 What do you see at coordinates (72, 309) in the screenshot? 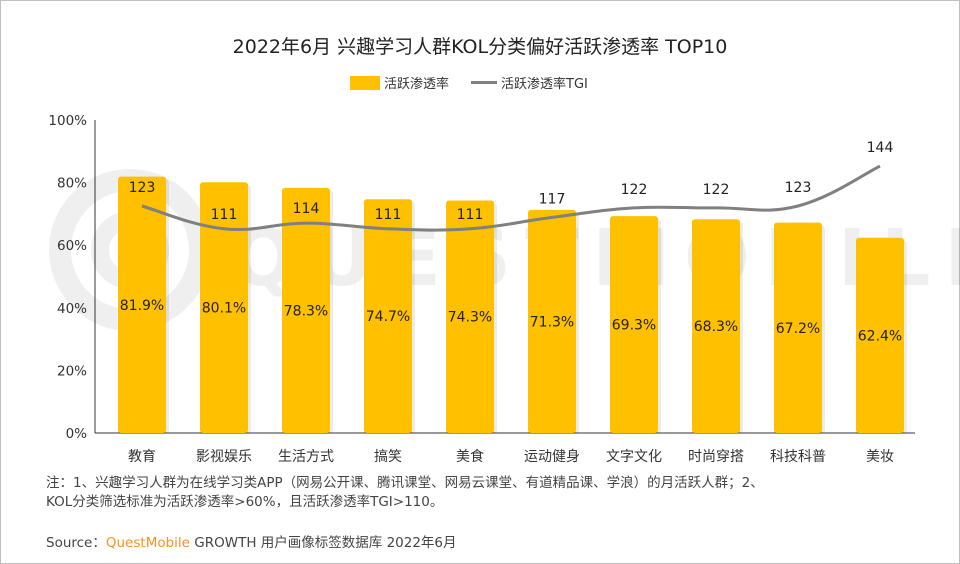
I see `y-tick-label: 40%` at bounding box center [72, 309].